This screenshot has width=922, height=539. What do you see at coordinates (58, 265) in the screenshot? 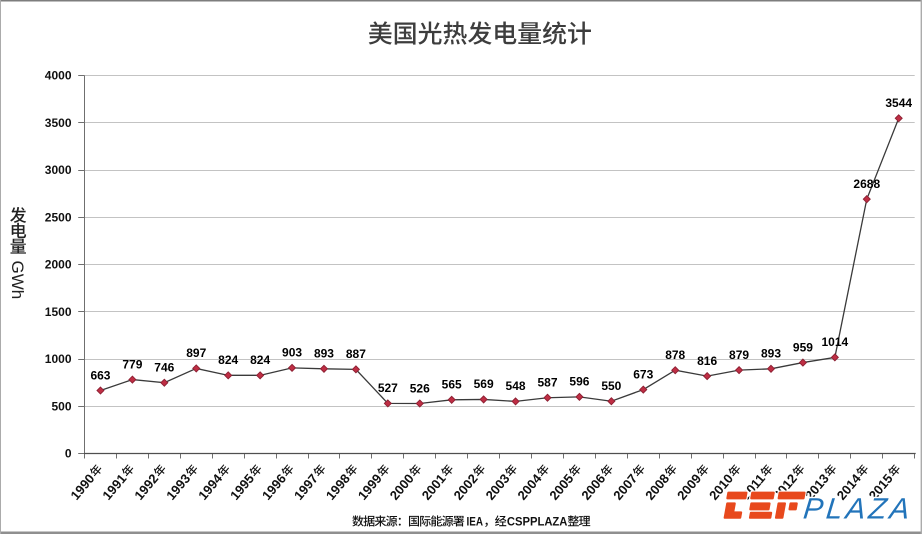
I see `svg-text: 2000` at bounding box center [58, 265].